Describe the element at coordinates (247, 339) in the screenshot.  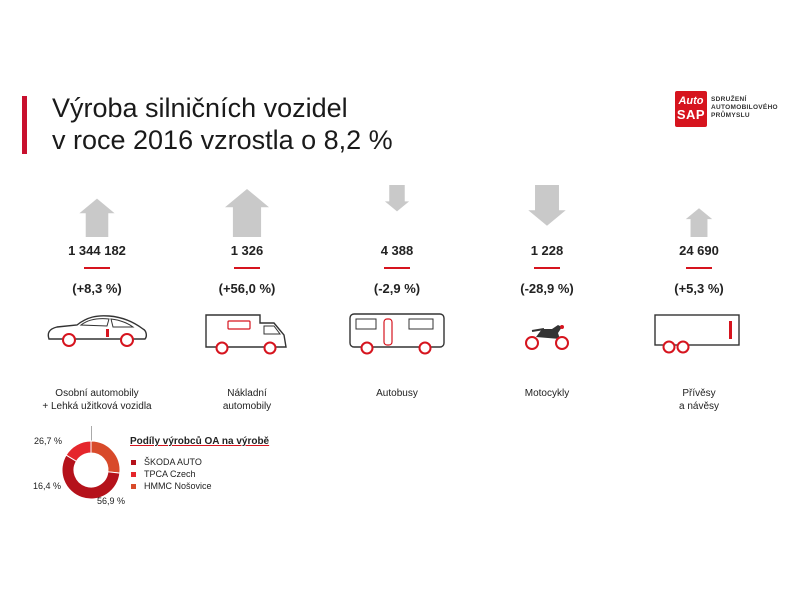
I see `truck-icon` at that location.